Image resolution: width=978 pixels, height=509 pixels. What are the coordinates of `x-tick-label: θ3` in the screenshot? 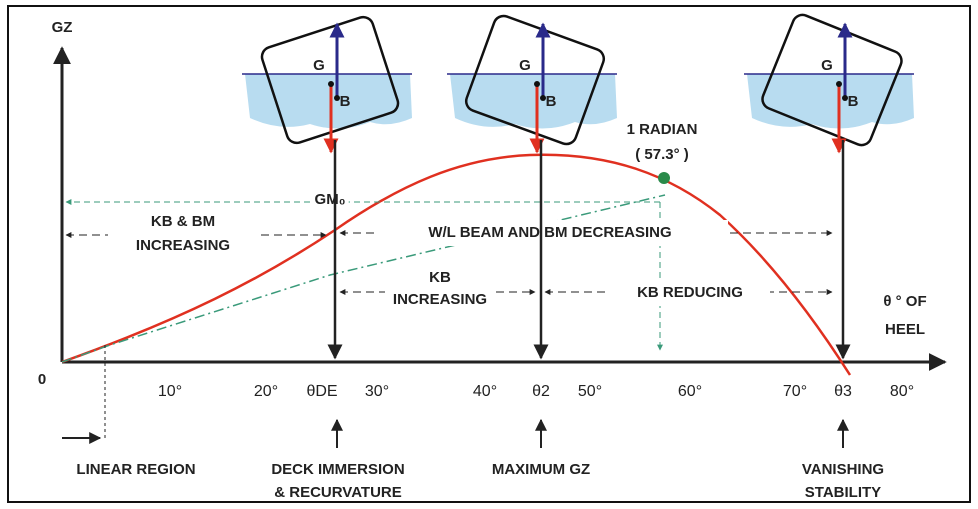 It's located at (843, 391).